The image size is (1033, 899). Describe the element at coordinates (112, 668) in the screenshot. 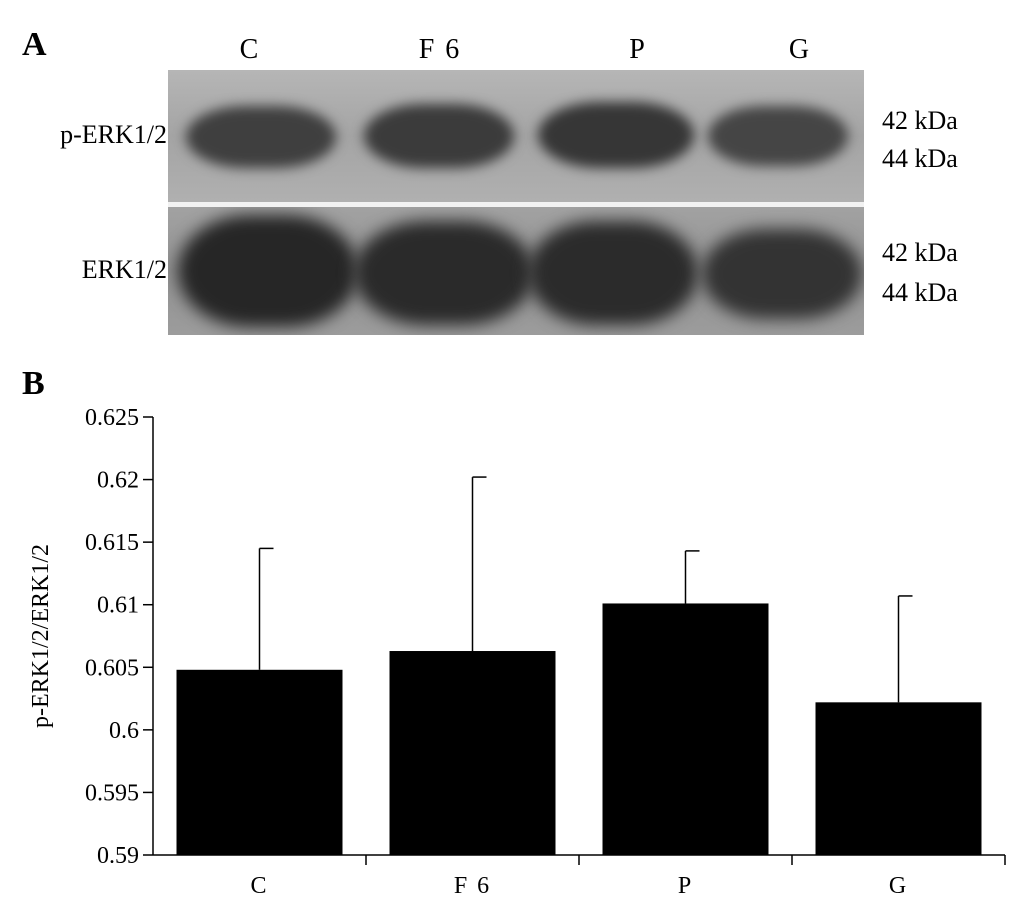

I see `y-tick-label: 0.605` at that location.